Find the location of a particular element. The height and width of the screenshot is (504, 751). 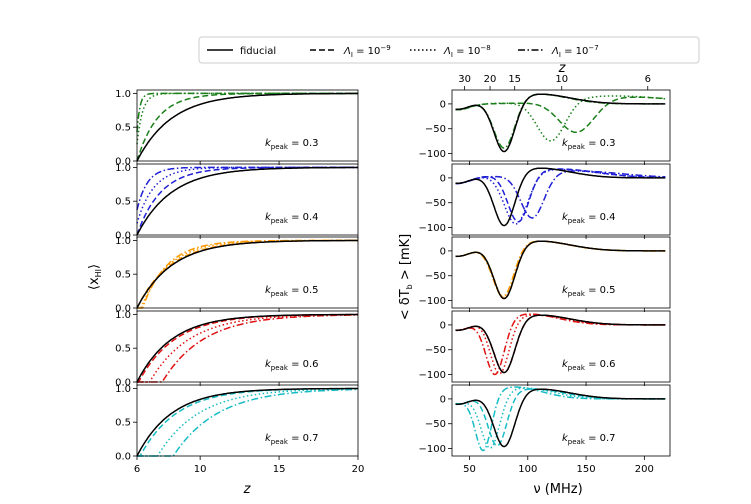

right-x-tick-label: 100 is located at coordinates (527, 469).